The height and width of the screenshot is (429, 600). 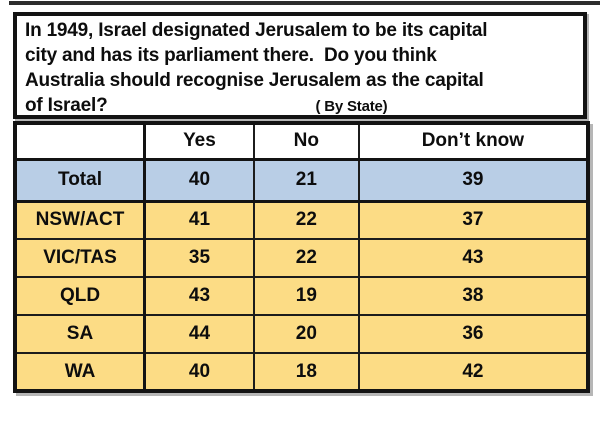 I want to click on question-line: of Israel? ( By State), so click(x=302, y=104).